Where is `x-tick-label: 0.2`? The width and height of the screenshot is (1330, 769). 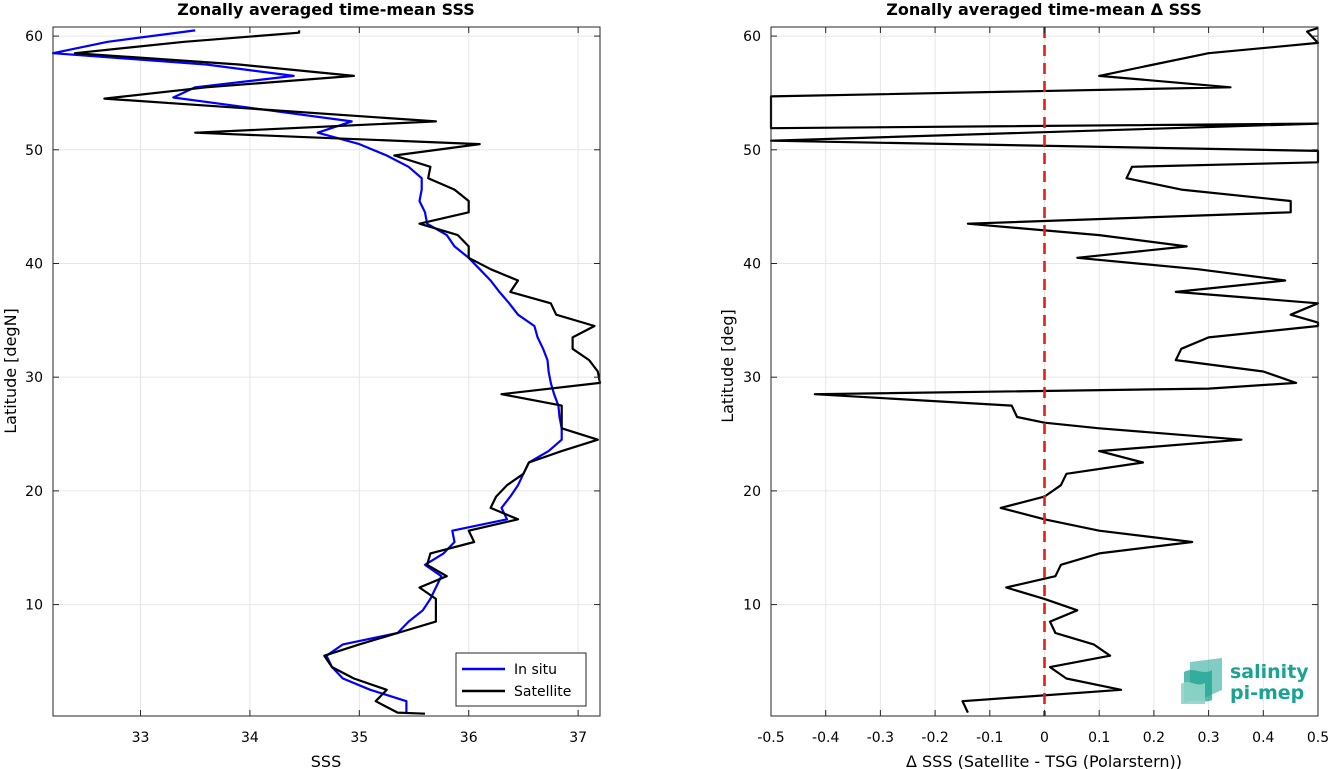 x-tick-label: 0.2 is located at coordinates (1154, 738).